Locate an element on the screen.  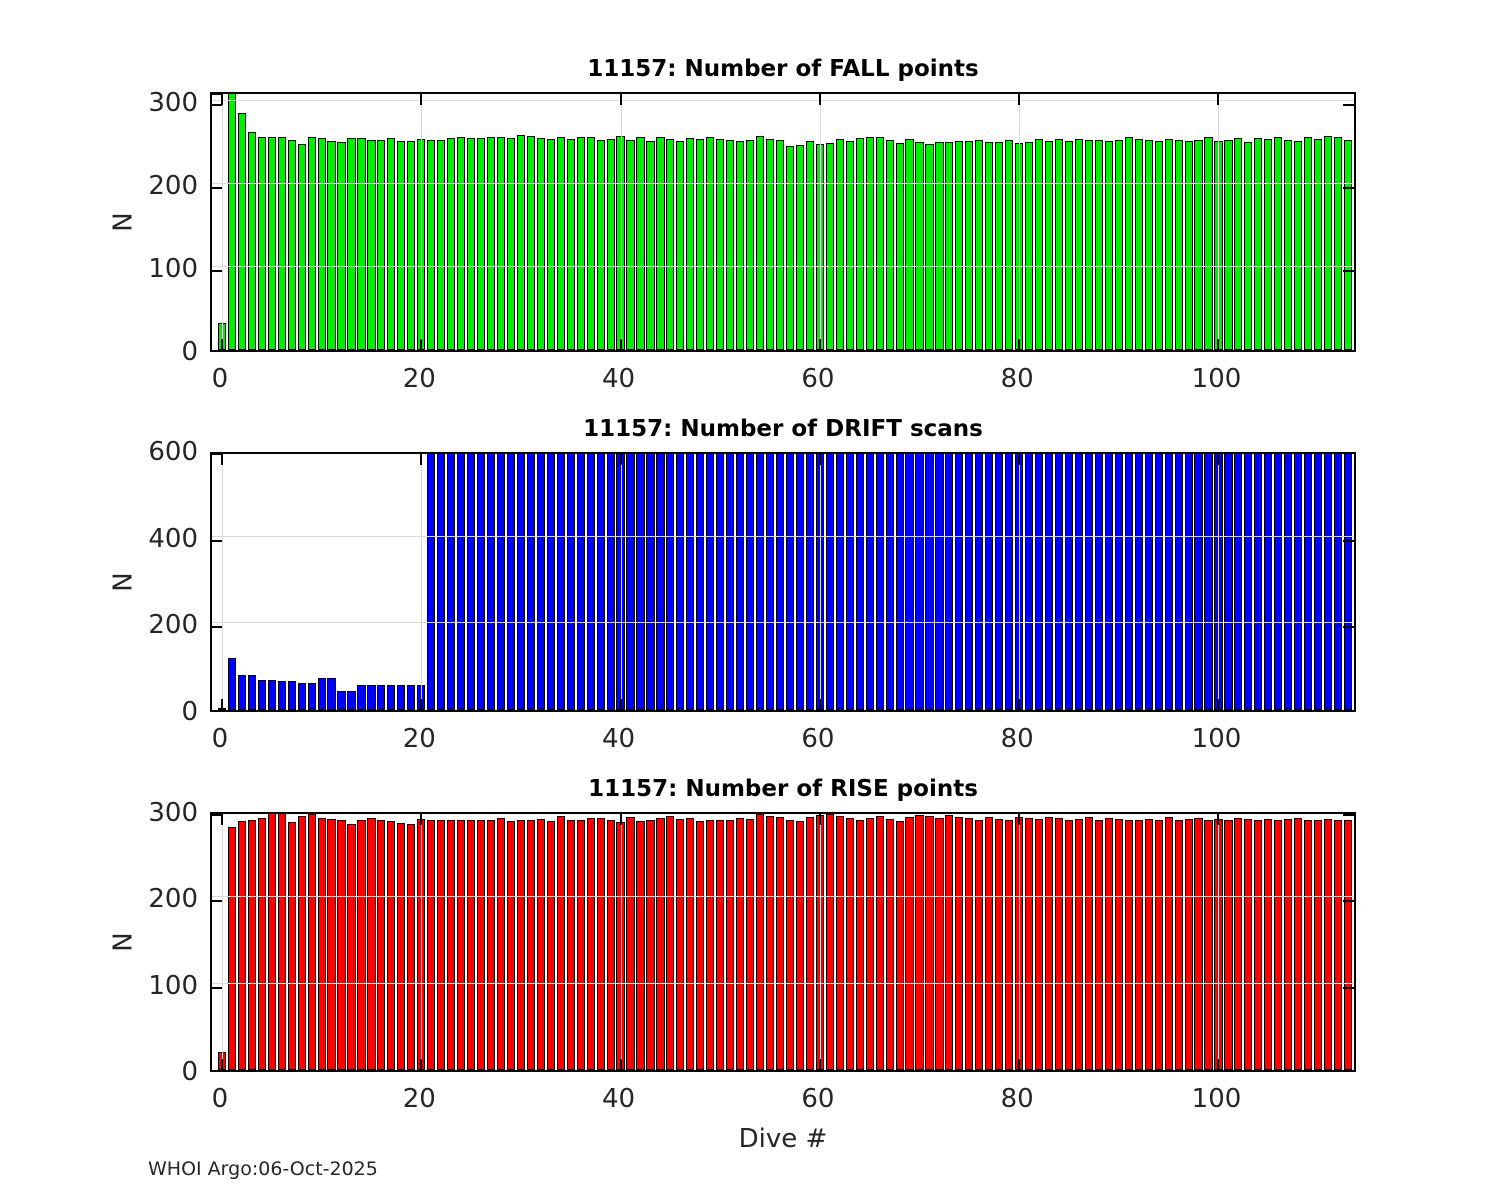
gridline-horizontal is located at coordinates (783, 536).